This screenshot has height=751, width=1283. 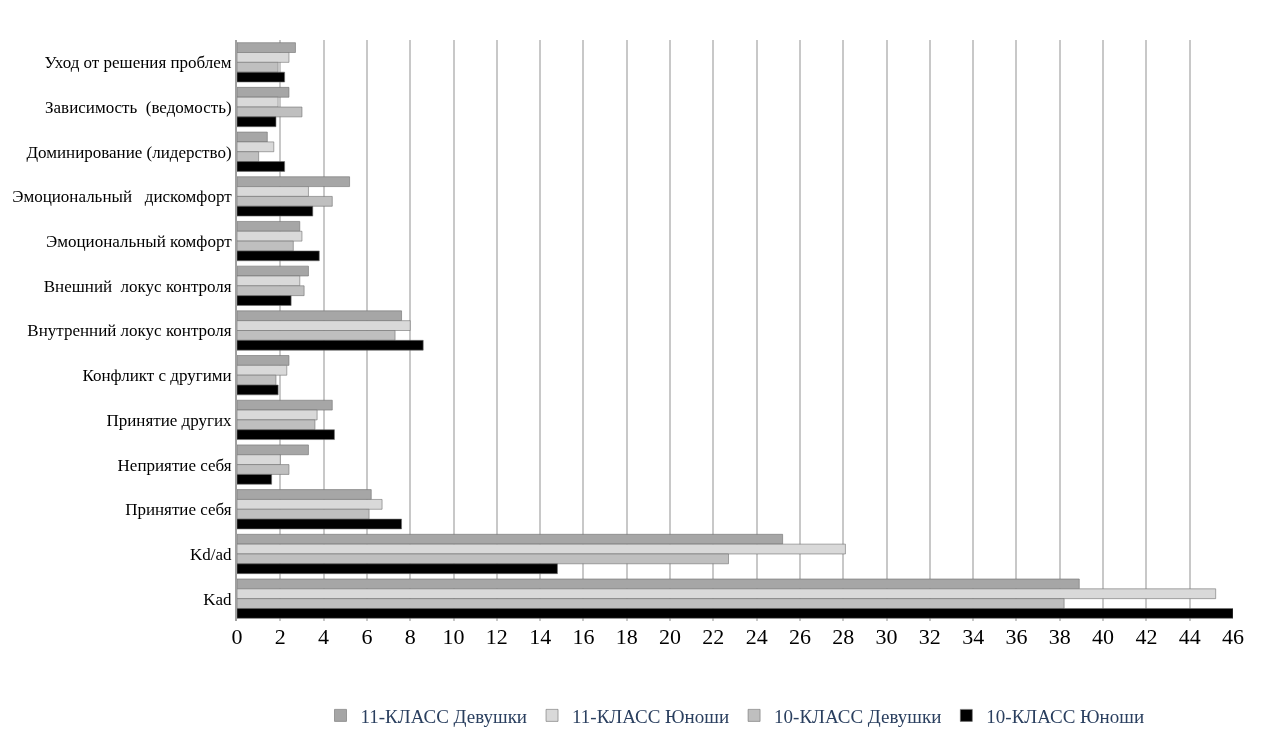 What do you see at coordinates (799, 636) in the screenshot?
I see `x-tick-label: 26` at bounding box center [799, 636].